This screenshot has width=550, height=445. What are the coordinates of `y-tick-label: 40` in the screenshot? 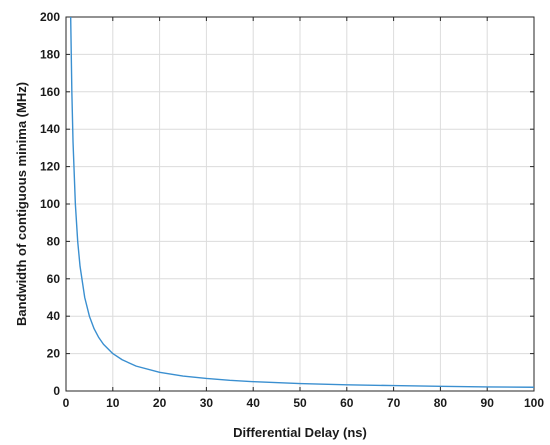 It's located at (54, 316).